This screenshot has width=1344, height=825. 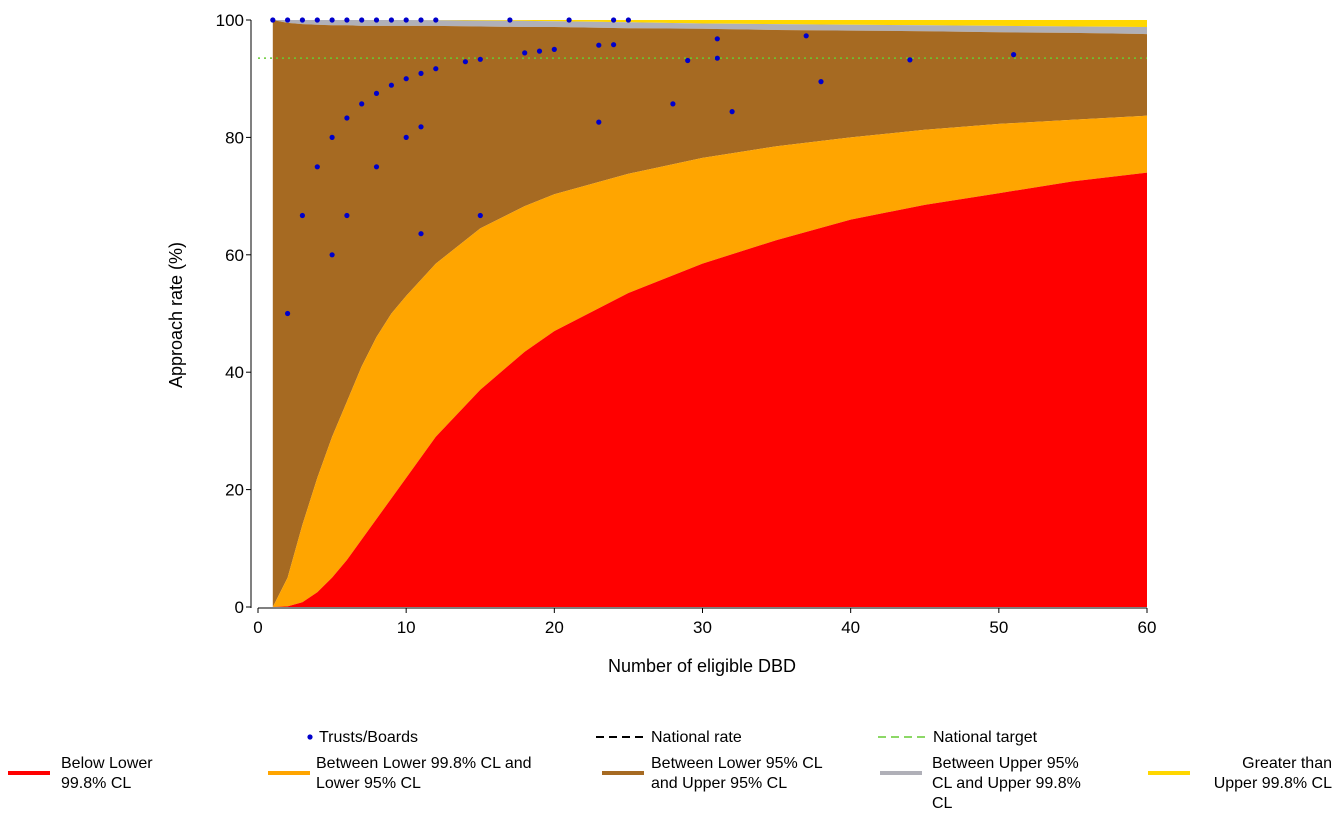 I want to click on x-tick-label: 40, so click(x=850, y=627).